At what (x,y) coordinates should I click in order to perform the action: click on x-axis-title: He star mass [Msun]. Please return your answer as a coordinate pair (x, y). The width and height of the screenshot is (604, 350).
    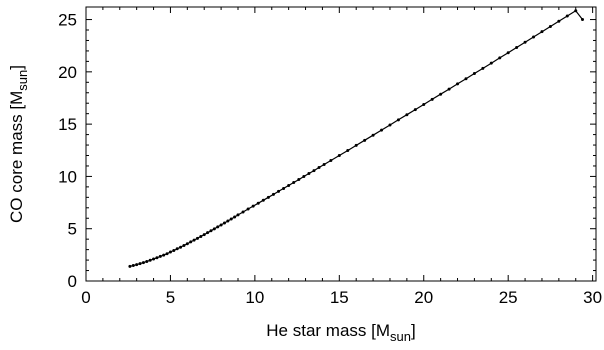
    Looking at the image, I should click on (340, 332).